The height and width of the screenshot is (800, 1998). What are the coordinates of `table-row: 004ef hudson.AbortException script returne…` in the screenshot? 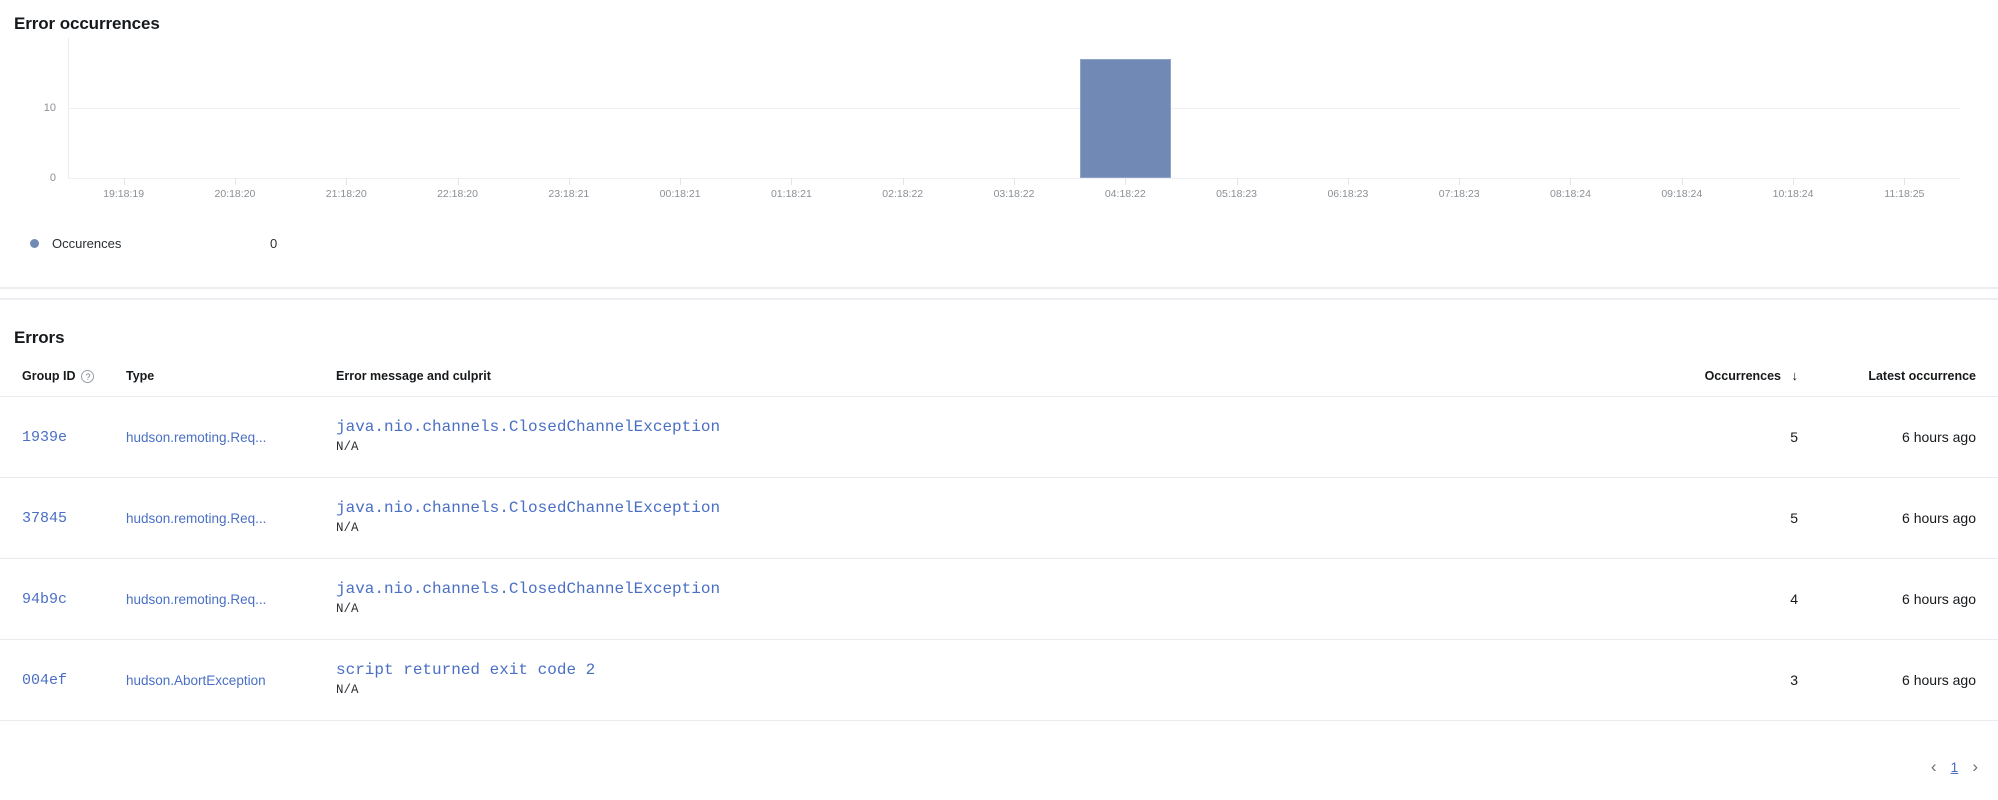 It's located at (999, 680).